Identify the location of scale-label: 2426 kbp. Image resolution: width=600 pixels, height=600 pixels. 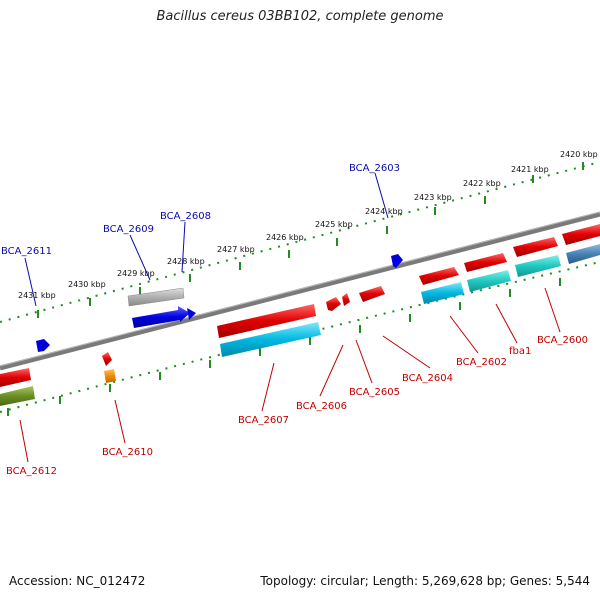
(285, 237).